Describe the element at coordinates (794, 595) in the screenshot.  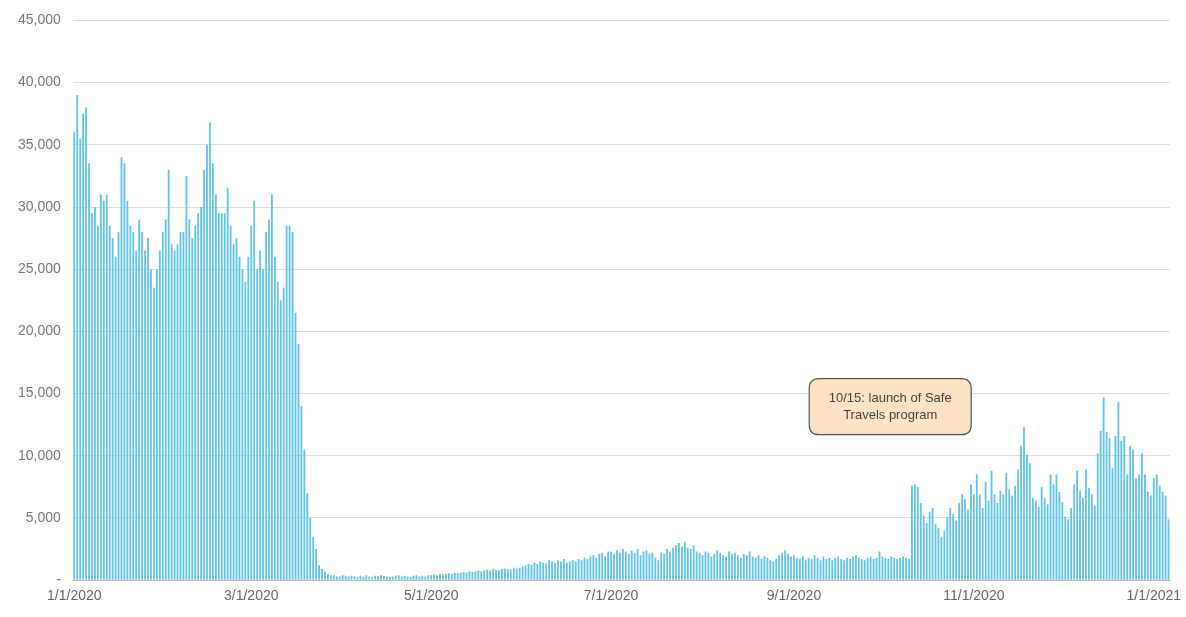
I see `x-tick-label: 9/1/2020` at that location.